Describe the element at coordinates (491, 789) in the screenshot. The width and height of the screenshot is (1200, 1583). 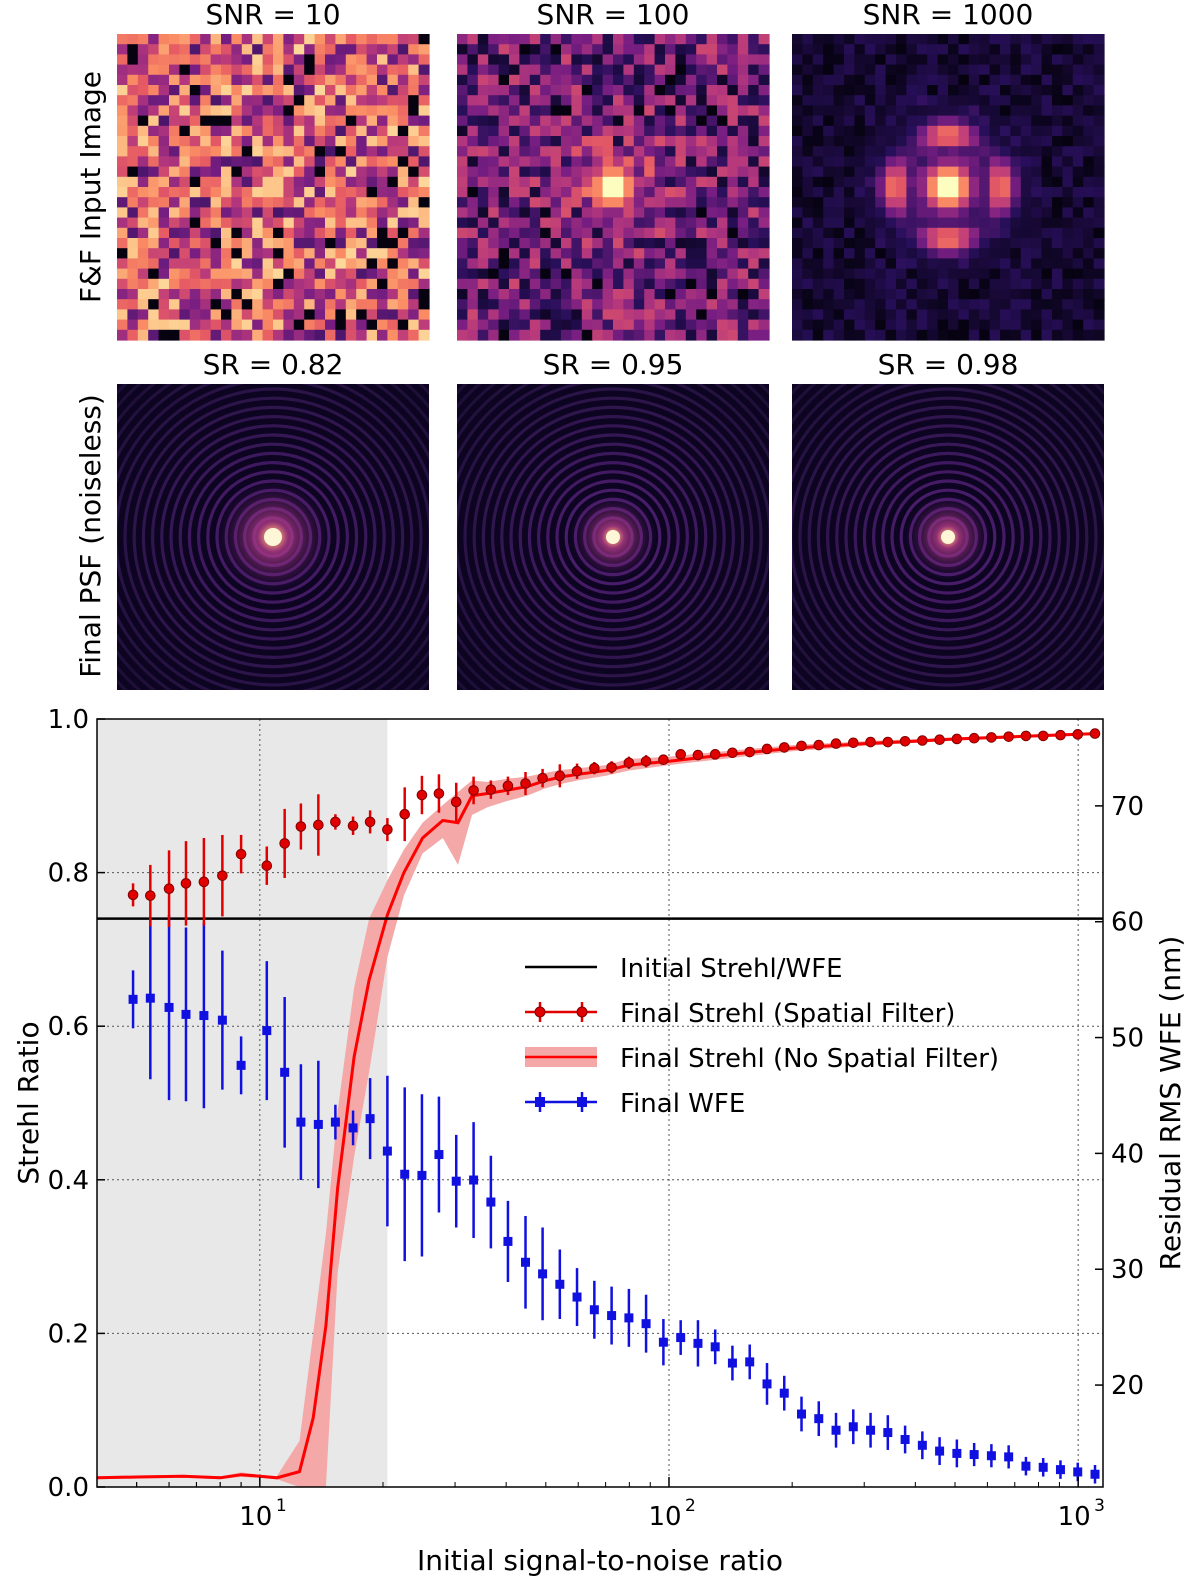
I see `strehl-point` at that location.